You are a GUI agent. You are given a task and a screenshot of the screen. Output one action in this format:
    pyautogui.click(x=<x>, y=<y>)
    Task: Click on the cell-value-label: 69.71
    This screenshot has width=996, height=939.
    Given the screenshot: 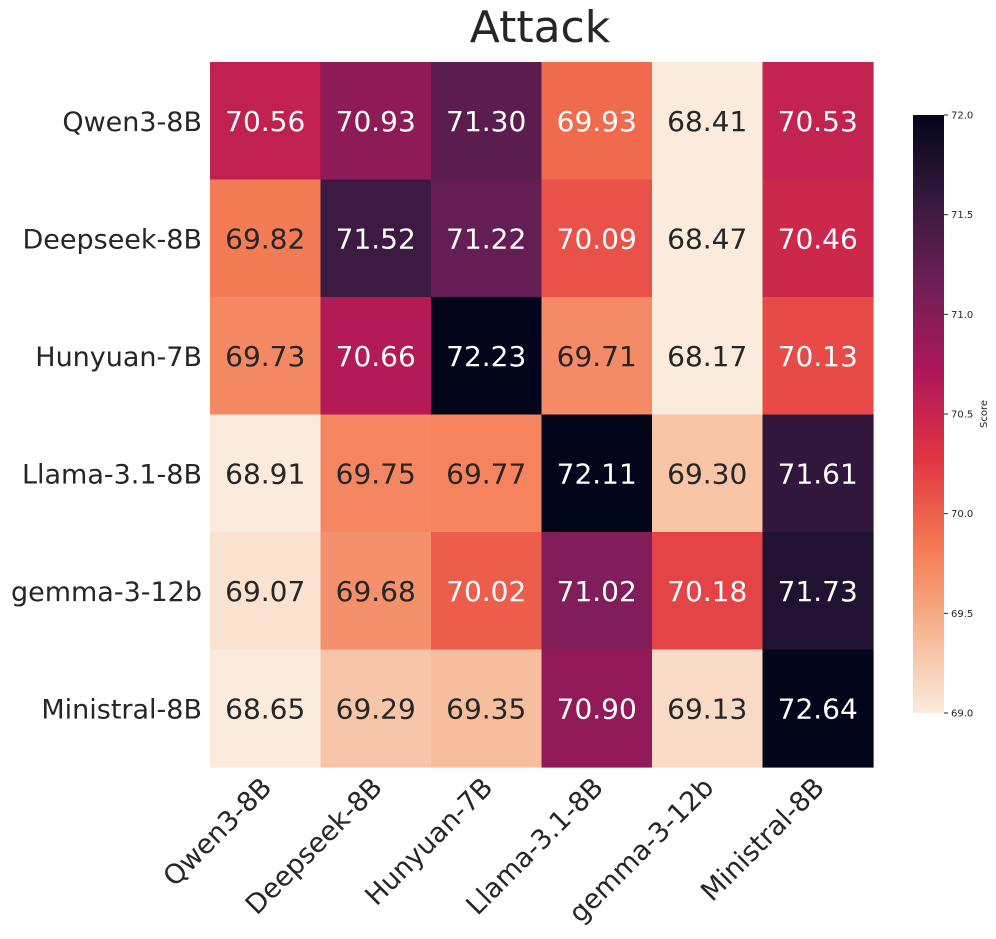 What is the action you would take?
    pyautogui.click(x=597, y=356)
    